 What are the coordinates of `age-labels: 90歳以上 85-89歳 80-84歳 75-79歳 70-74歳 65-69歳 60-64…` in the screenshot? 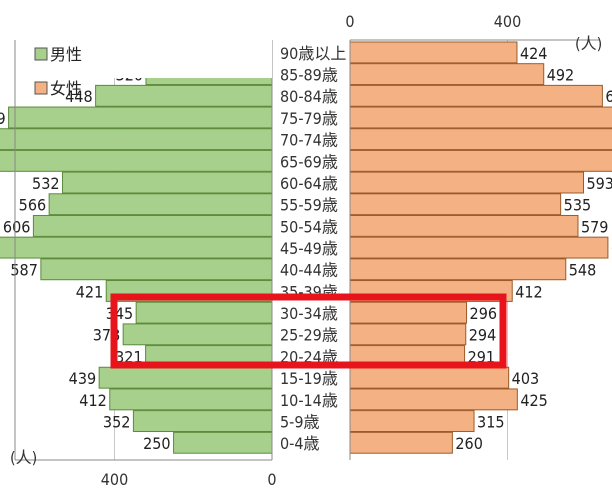 It's located at (313, 248).